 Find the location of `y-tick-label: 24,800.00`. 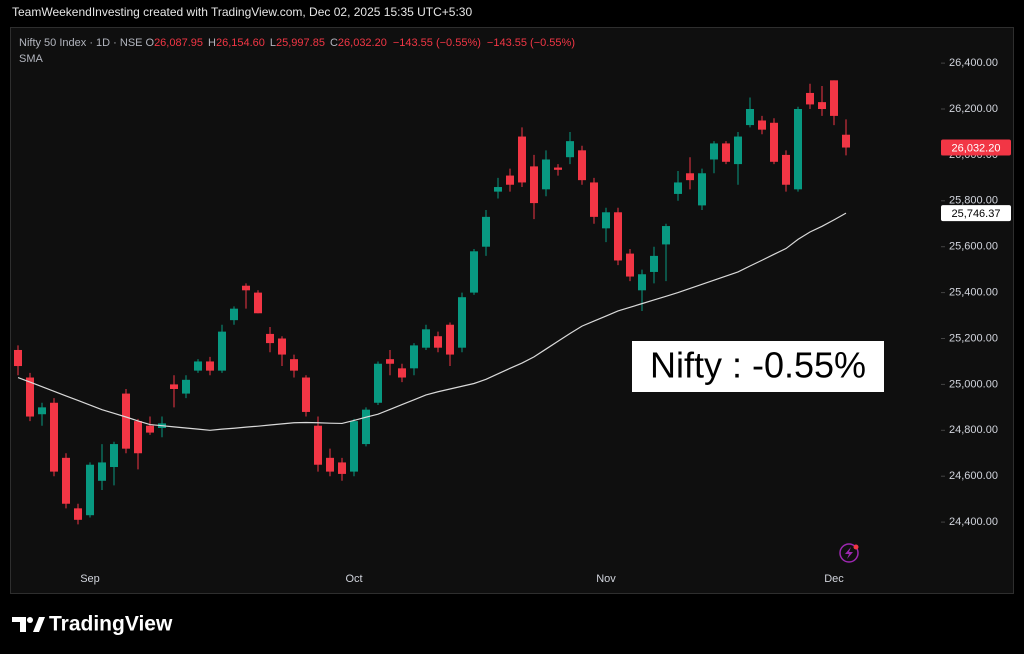

y-tick-label: 24,800.00 is located at coordinates (973, 430).